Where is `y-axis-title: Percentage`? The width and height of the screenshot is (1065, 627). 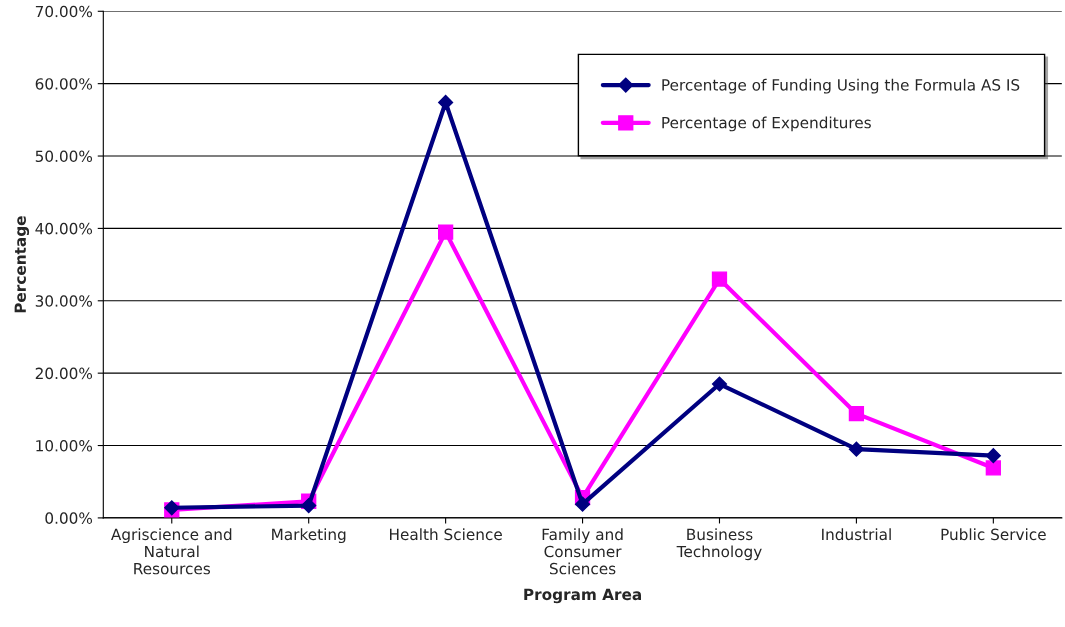 y-axis-title: Percentage is located at coordinates (22, 264).